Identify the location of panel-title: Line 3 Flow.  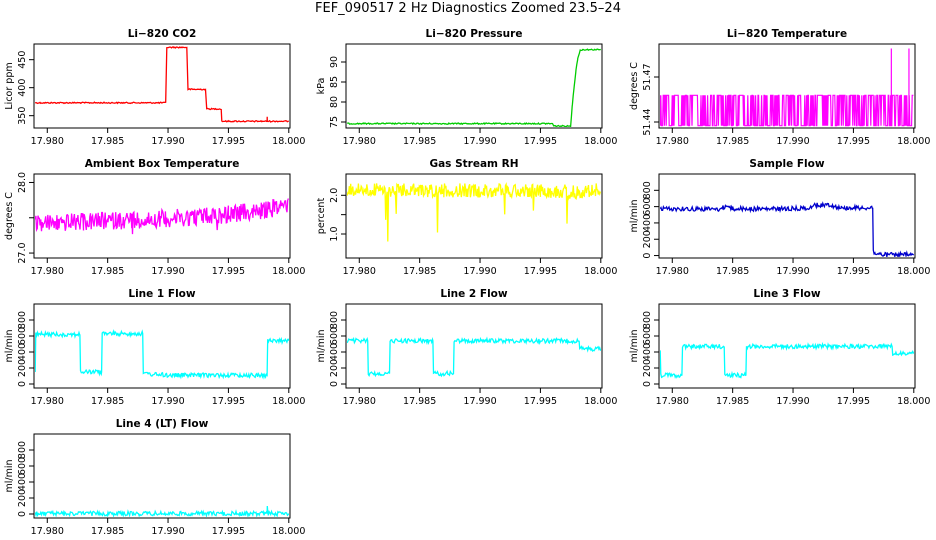
(786, 294).